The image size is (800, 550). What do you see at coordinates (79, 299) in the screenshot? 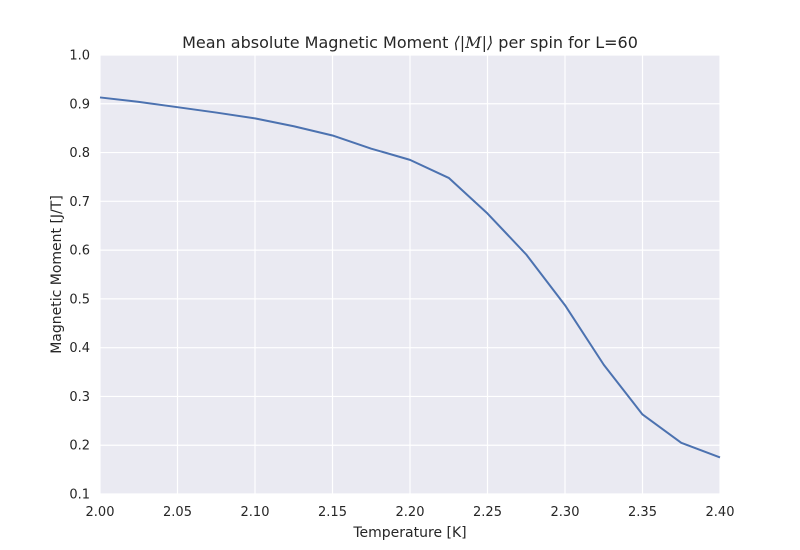
I see `y-tick-label: 0.5` at bounding box center [79, 299].